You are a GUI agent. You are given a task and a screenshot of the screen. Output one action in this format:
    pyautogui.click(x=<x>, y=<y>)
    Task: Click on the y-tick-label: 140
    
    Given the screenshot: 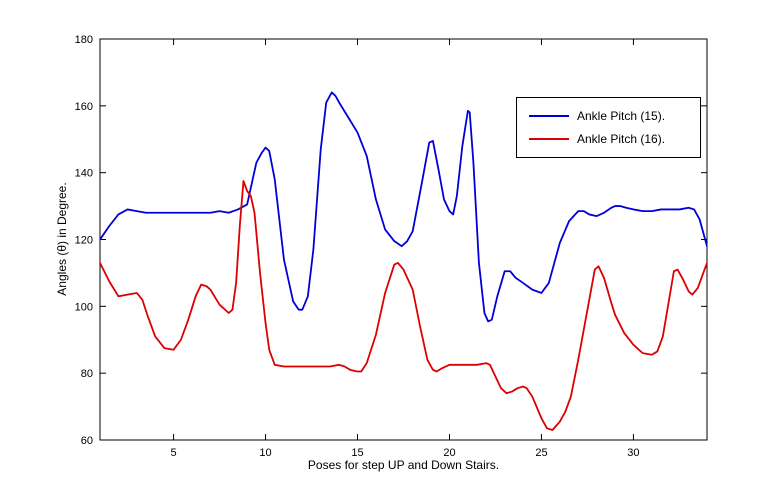 What is the action you would take?
    pyautogui.click(x=84, y=174)
    